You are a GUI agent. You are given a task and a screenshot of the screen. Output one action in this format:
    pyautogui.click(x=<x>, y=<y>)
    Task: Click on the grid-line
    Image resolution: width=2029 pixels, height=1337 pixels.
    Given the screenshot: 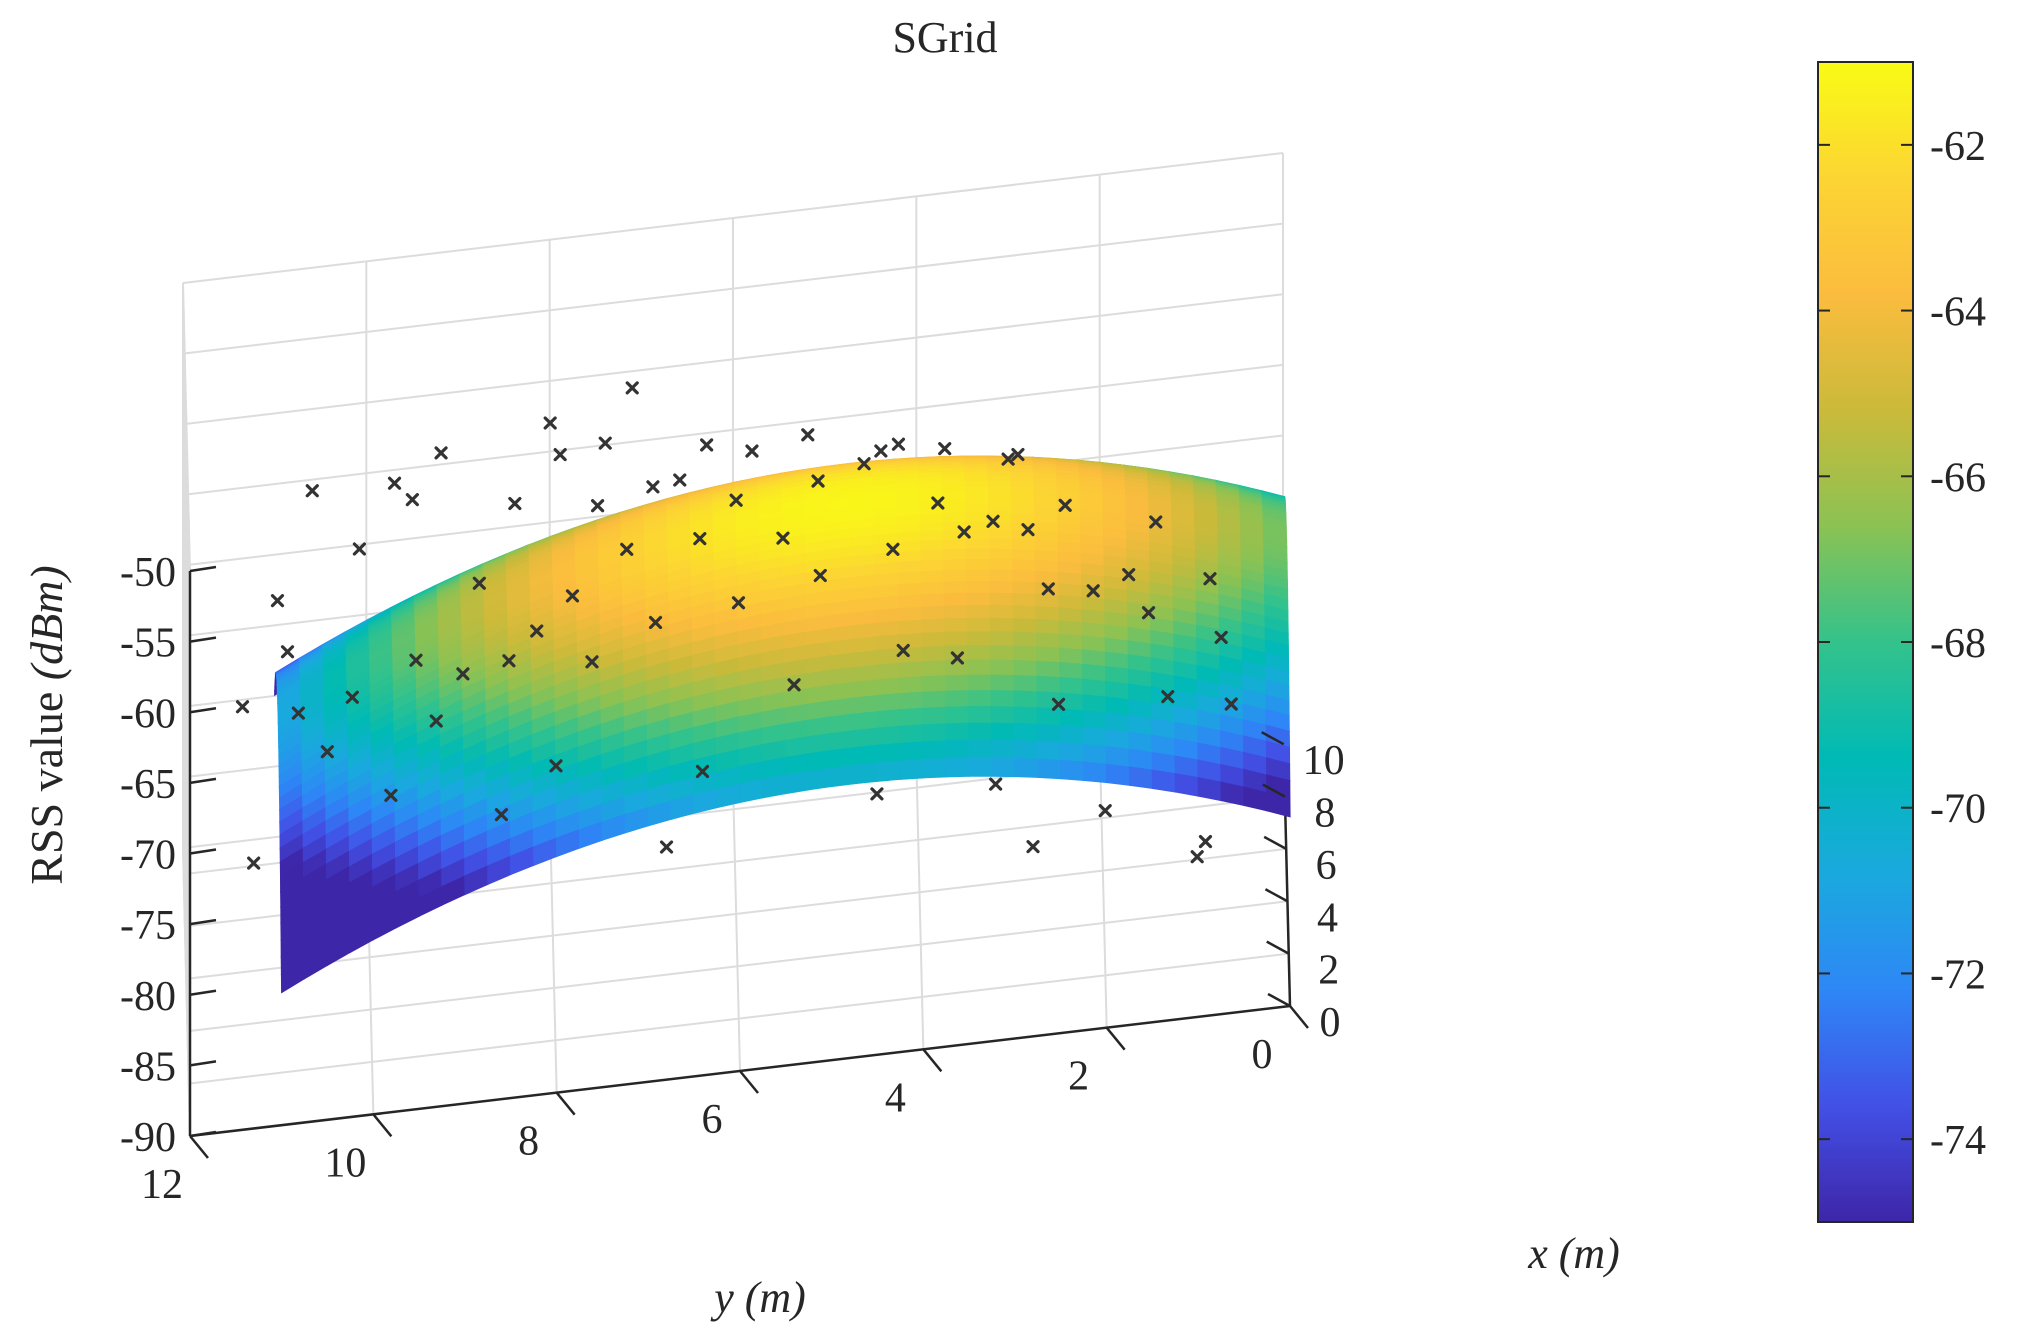 What is the action you would take?
    pyautogui.click(x=738, y=1018)
    